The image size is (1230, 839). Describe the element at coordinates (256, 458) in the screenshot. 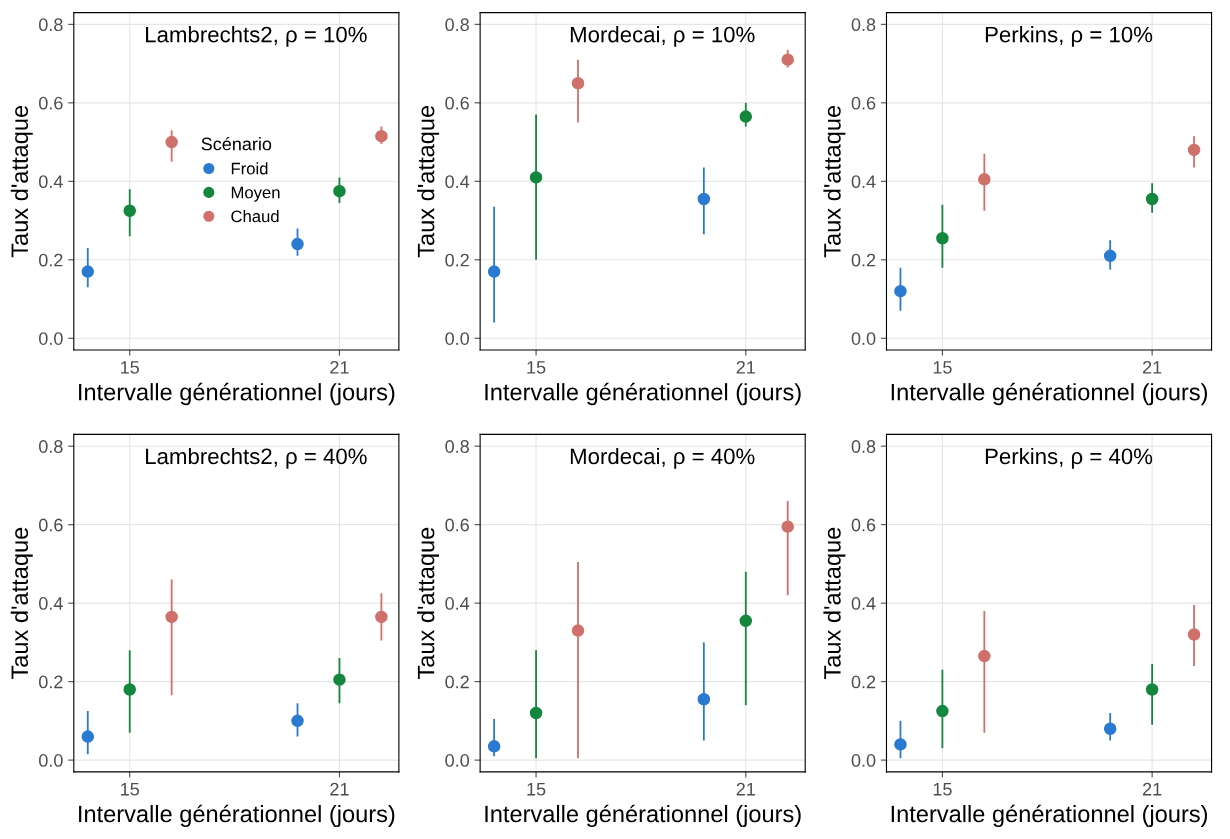

I see `text: Lambrechts2, ρ = 40%` at that location.